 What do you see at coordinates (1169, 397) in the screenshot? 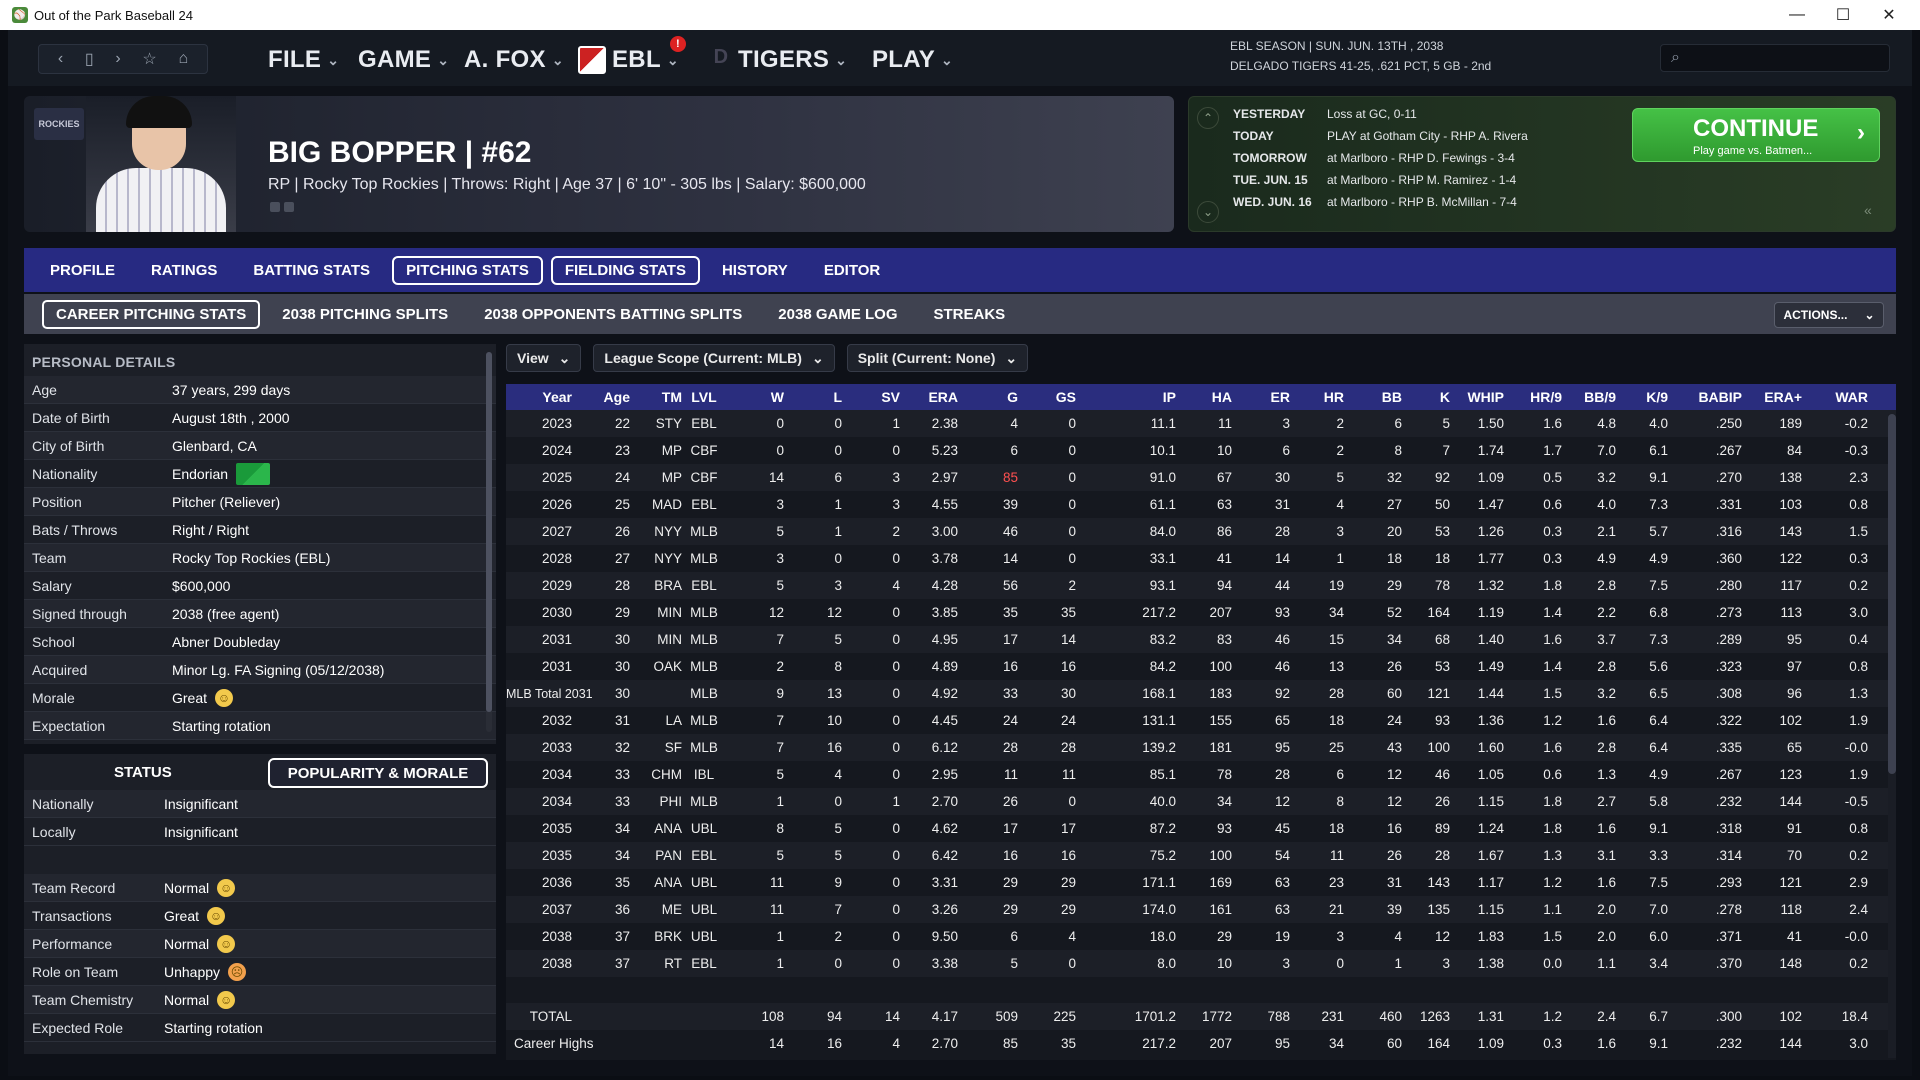
I see `column-header: IP` at bounding box center [1169, 397].